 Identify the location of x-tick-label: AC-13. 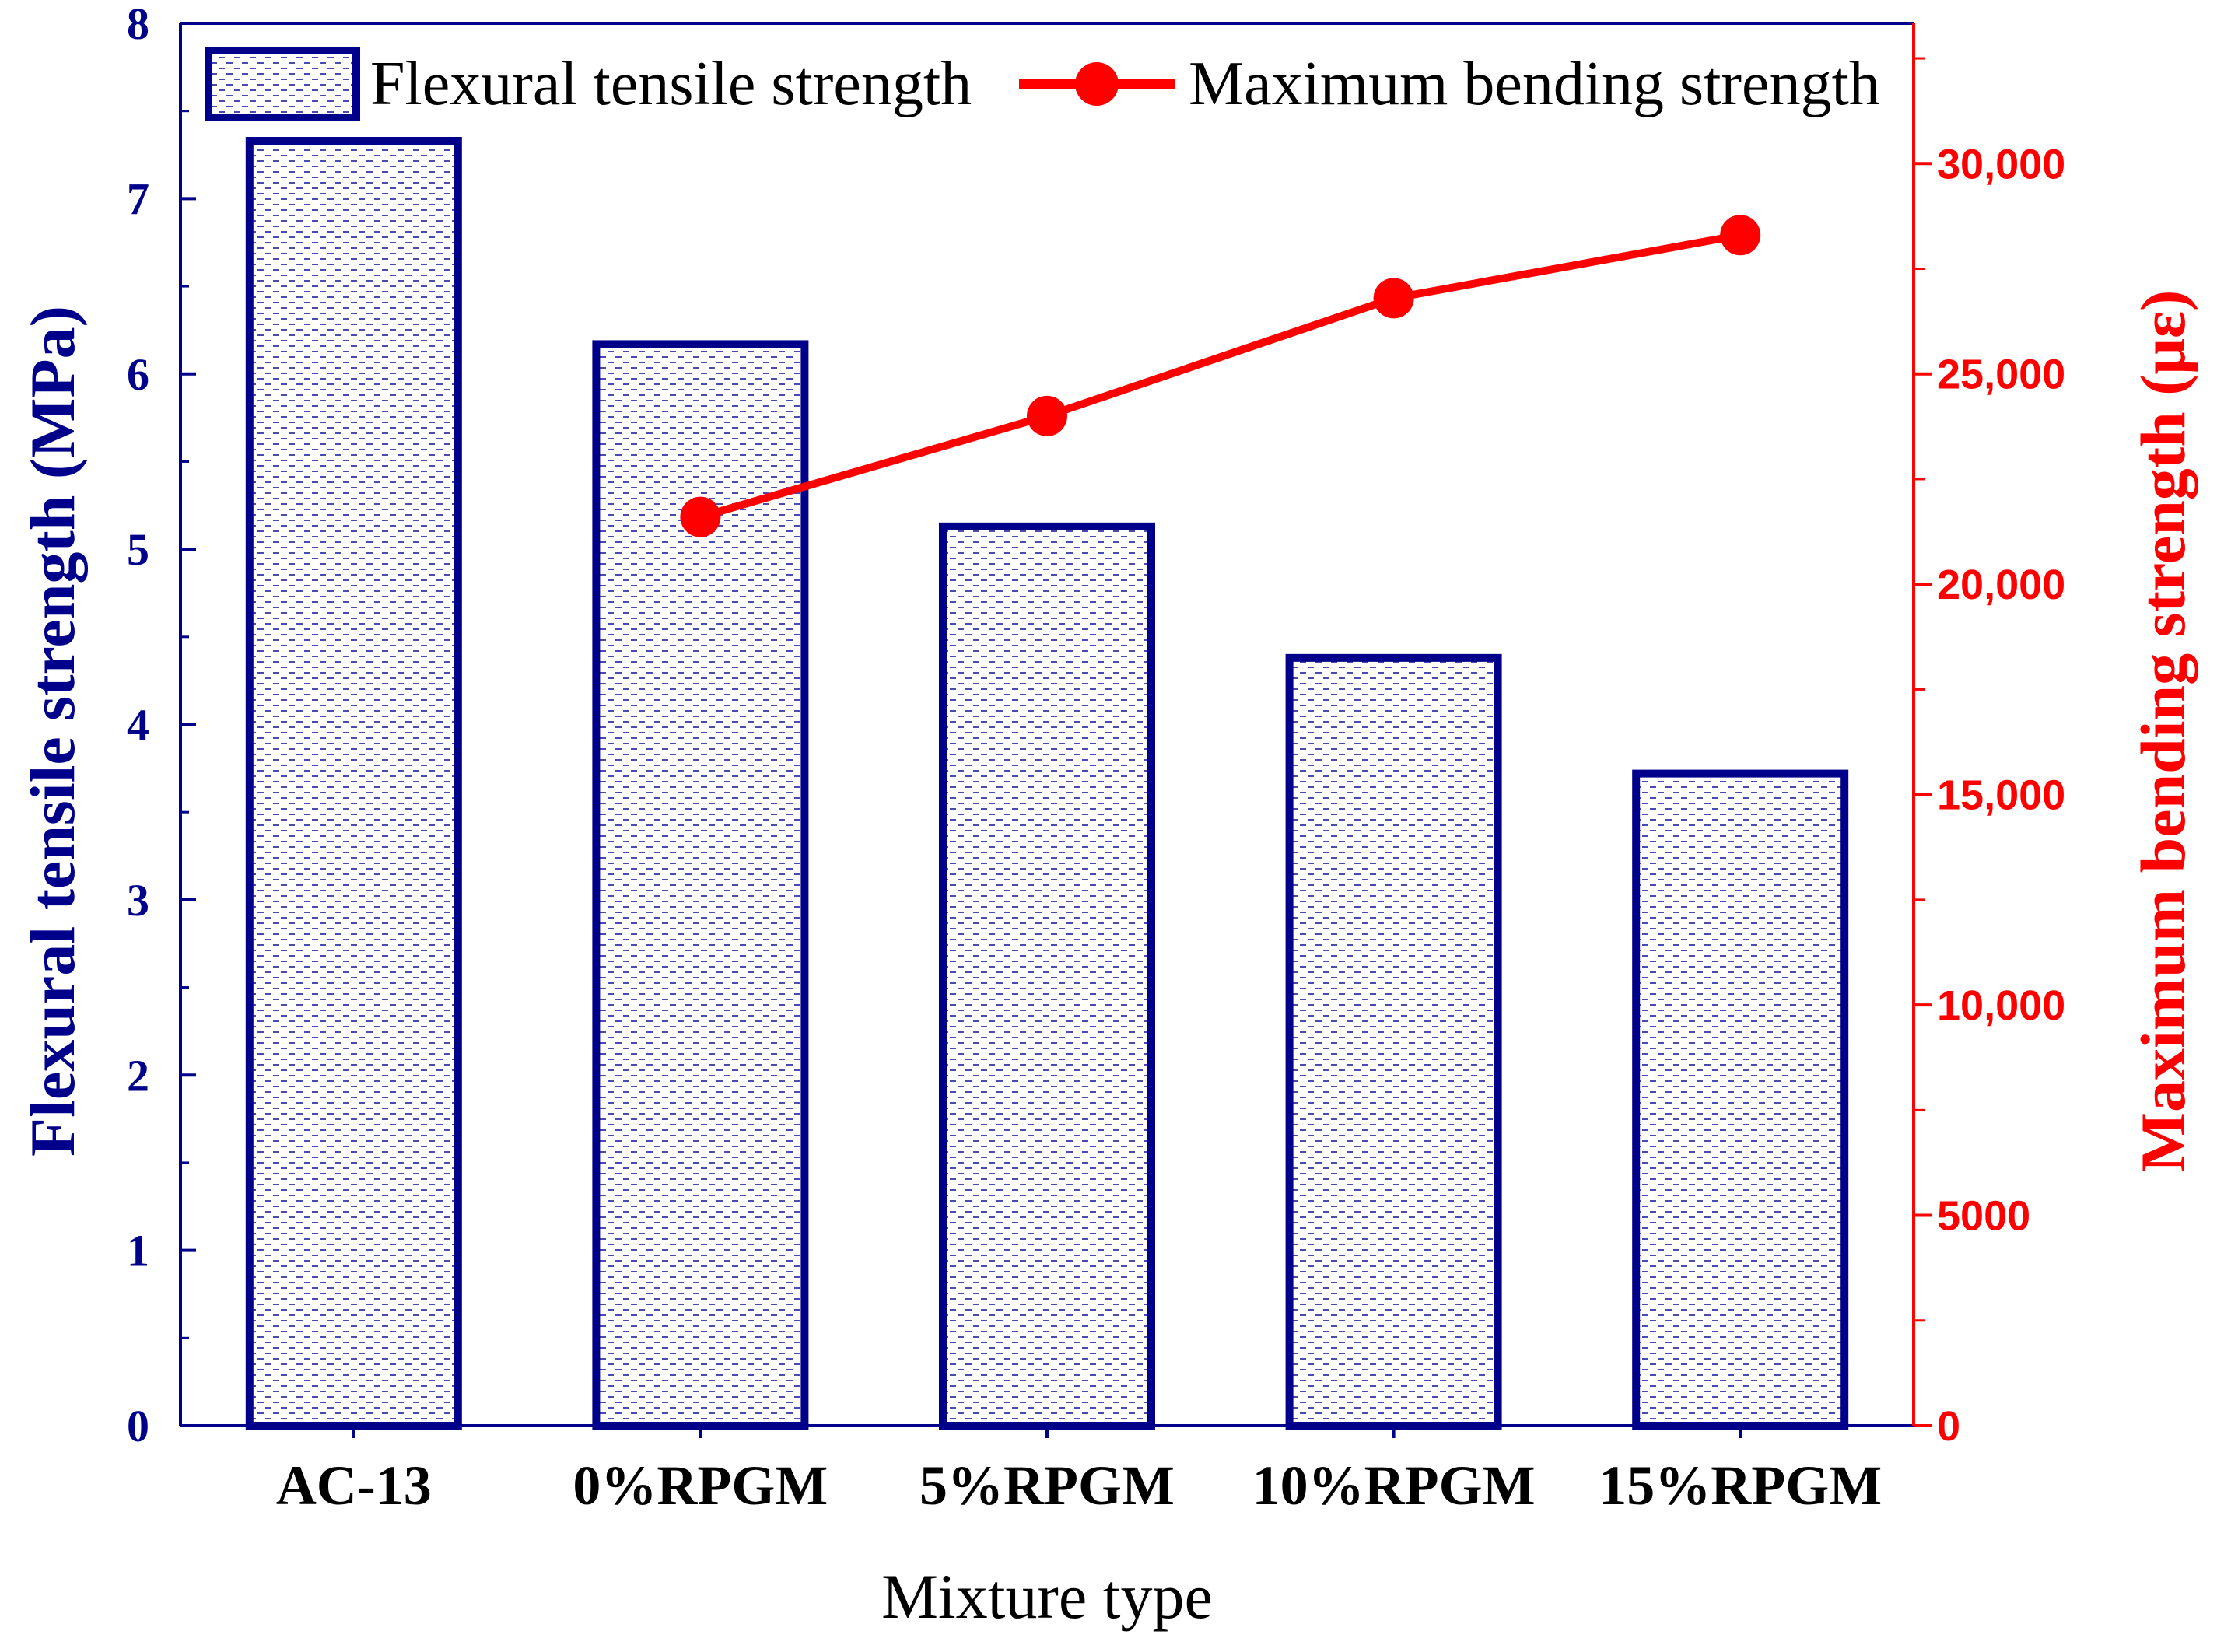
(354, 1486).